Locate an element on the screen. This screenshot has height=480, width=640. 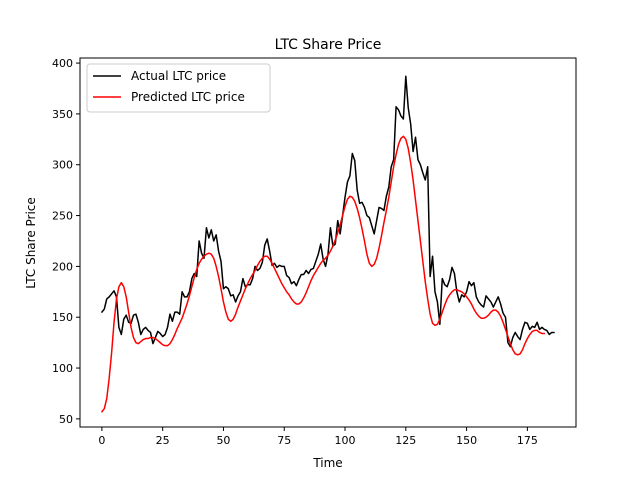
y-tick-label: 250 is located at coordinates (62, 216).